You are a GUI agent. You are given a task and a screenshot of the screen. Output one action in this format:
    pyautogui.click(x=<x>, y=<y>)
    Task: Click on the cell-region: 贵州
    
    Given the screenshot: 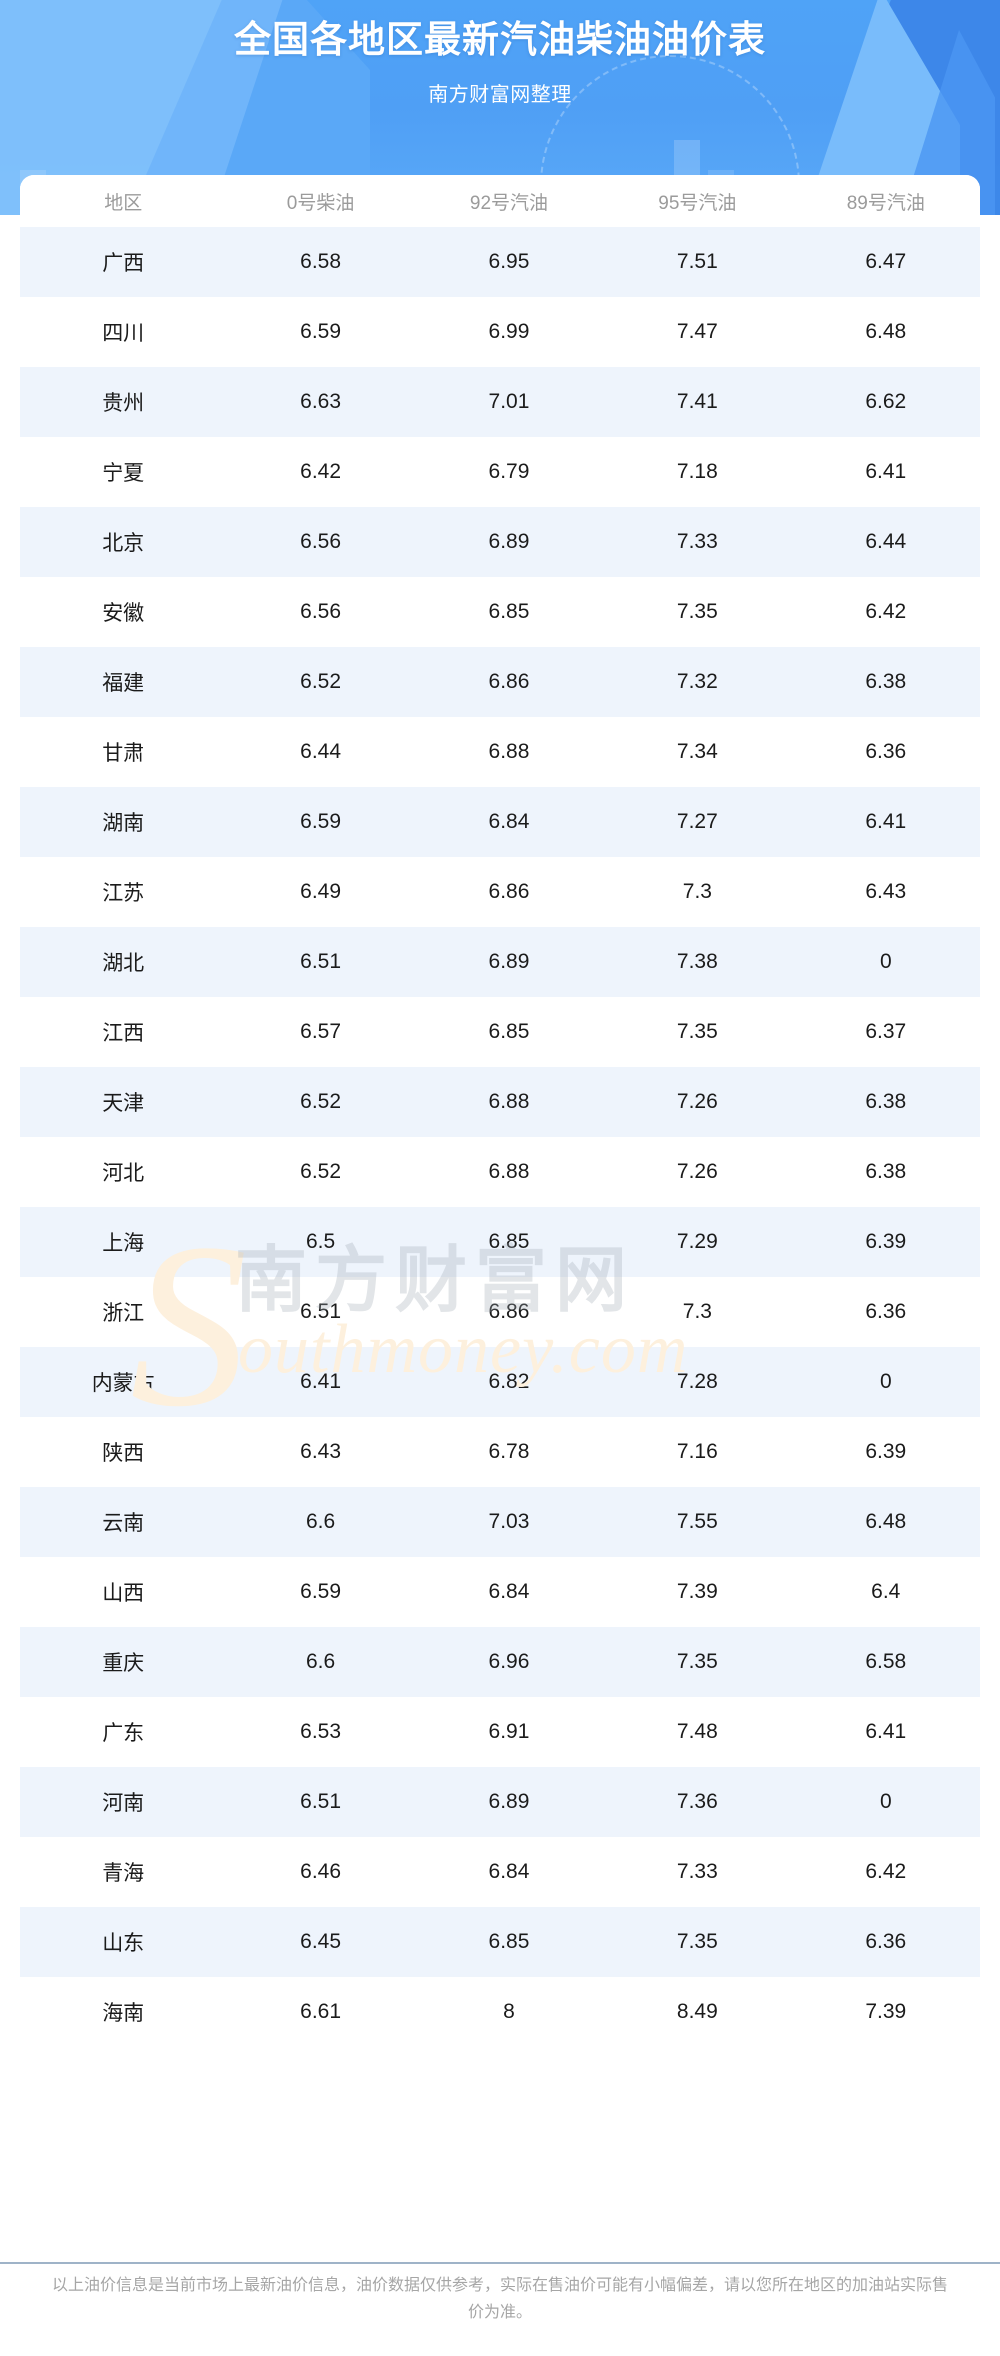 What is the action you would take?
    pyautogui.click(x=123, y=403)
    